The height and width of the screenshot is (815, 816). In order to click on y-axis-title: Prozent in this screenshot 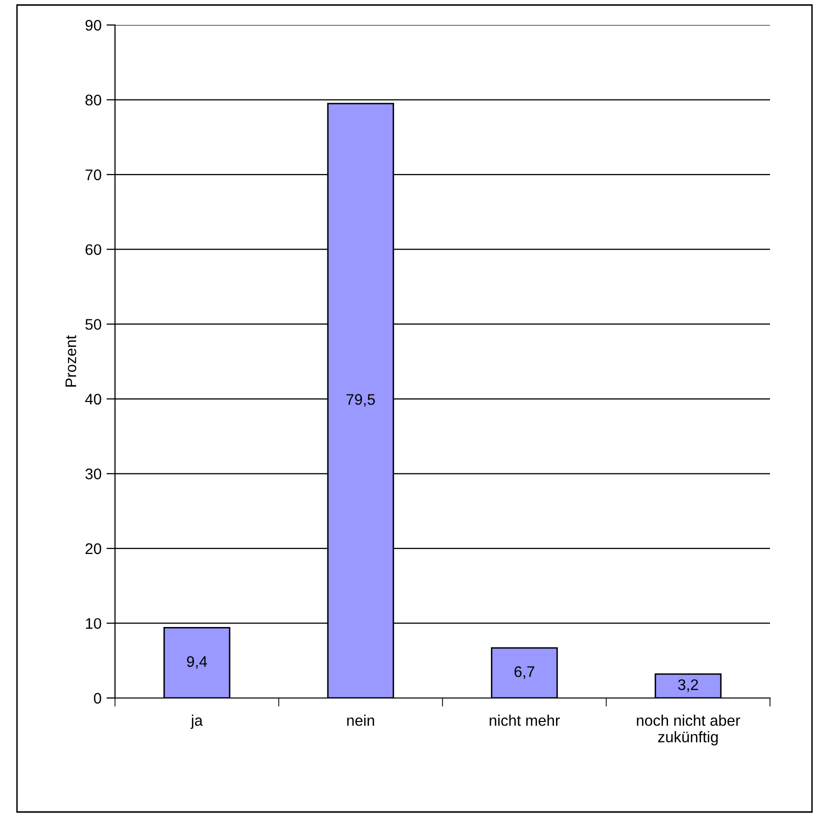, I will do `click(71, 361)`.